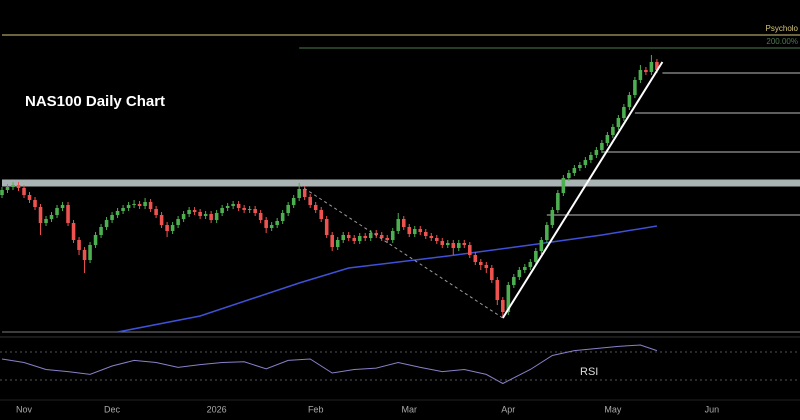 The image size is (800, 420). What do you see at coordinates (782, 41) in the screenshot?
I see `level-label: 200.00%` at bounding box center [782, 41].